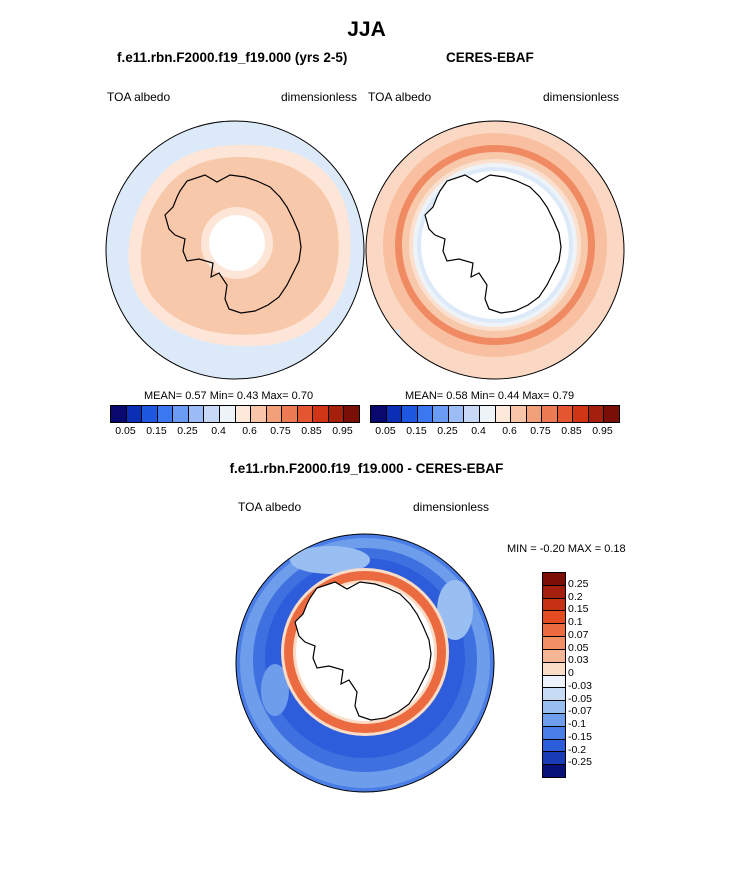  What do you see at coordinates (156, 431) in the screenshot?
I see `model-colorbar-tick-label: 0.15` at bounding box center [156, 431].